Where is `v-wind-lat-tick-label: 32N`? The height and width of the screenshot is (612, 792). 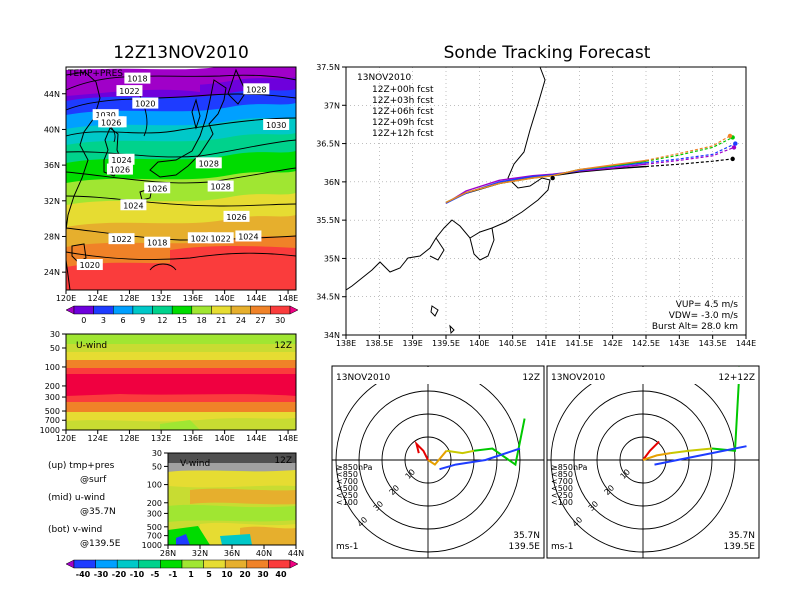
v-wind-lat-tick-label: 32N is located at coordinates (200, 553).